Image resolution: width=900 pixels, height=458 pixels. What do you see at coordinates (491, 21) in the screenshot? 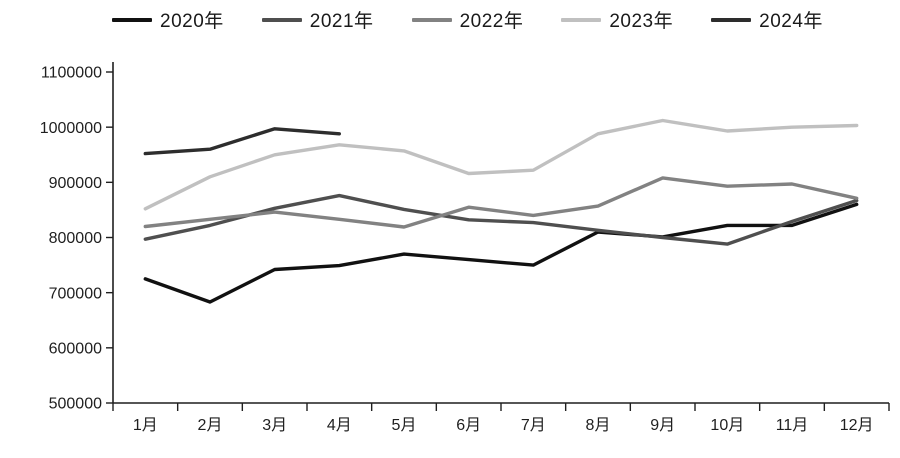
I see `legend-label: 2022年` at bounding box center [491, 21].